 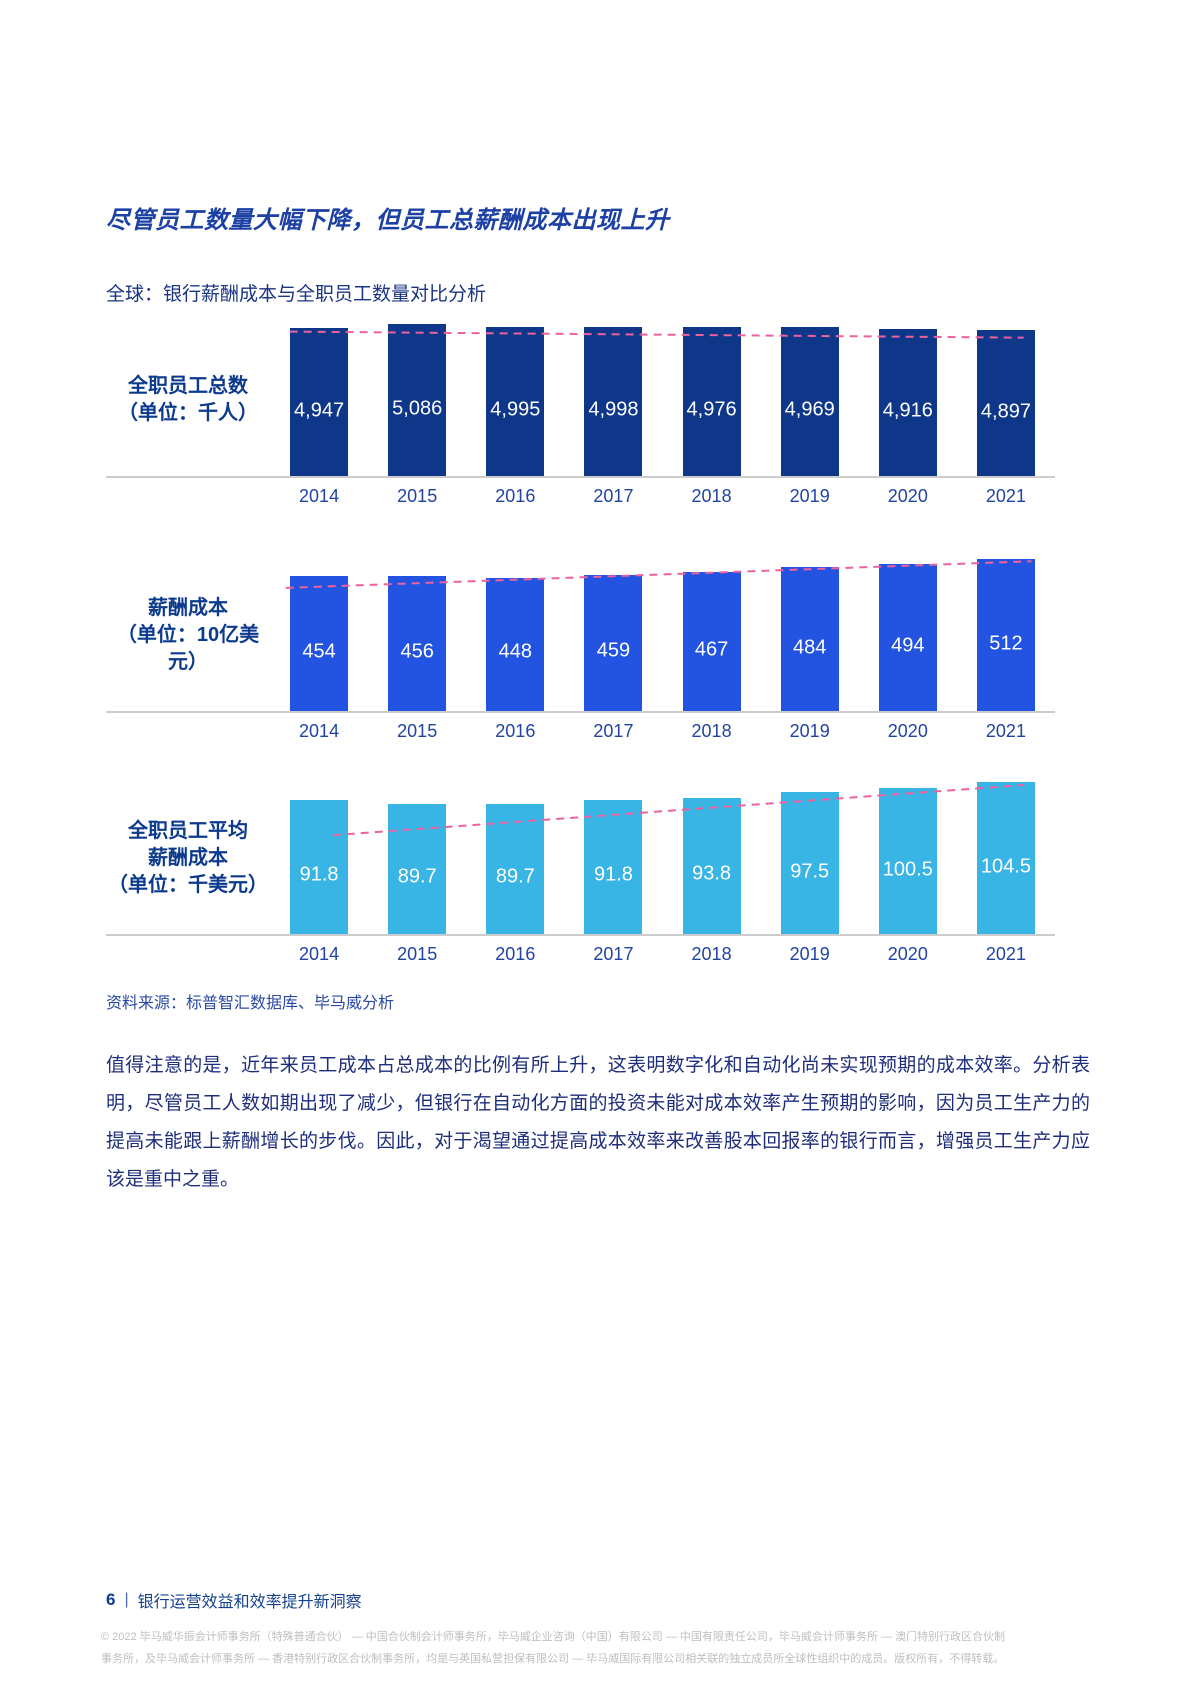 I want to click on bar-value-label: 4,947, so click(x=319, y=410).